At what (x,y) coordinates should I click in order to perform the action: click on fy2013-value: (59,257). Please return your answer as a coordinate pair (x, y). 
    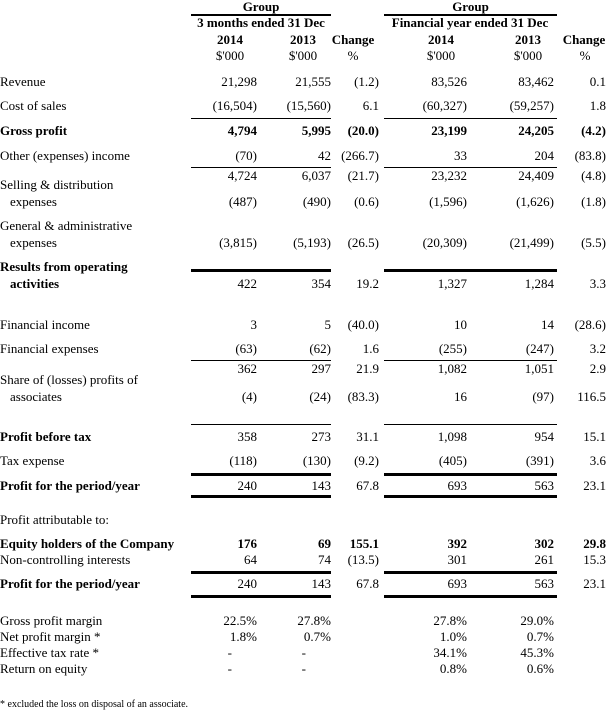
    Looking at the image, I should click on (531, 105).